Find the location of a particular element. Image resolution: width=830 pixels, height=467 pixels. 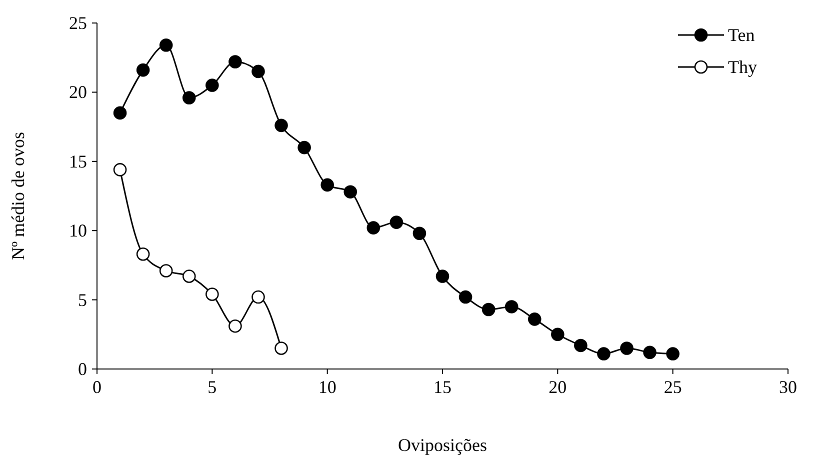

x-tick-label: 20 is located at coordinates (557, 387).